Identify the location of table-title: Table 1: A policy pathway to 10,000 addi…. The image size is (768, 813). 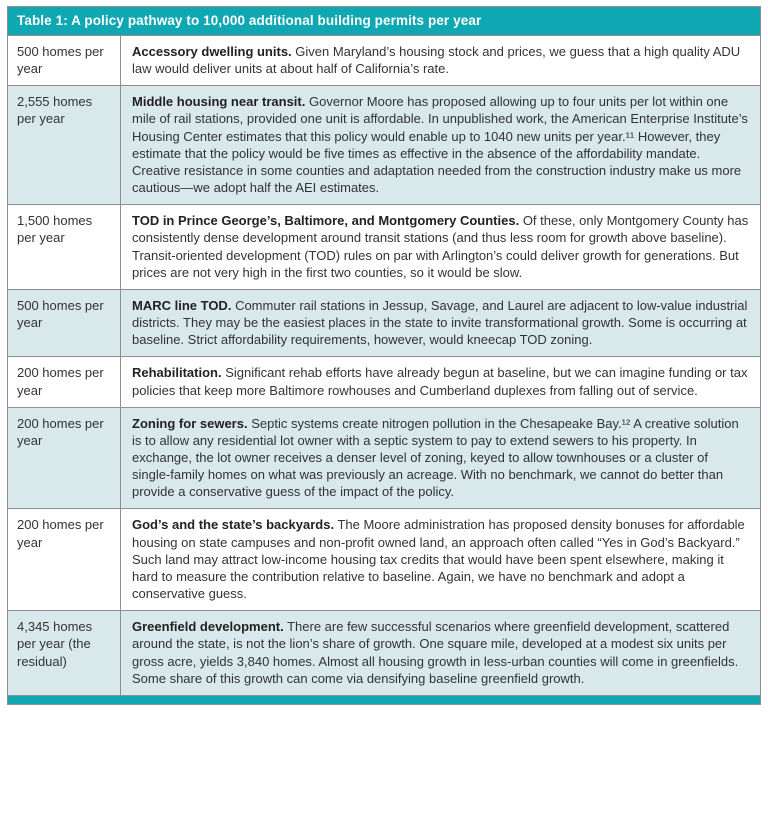
(384, 21).